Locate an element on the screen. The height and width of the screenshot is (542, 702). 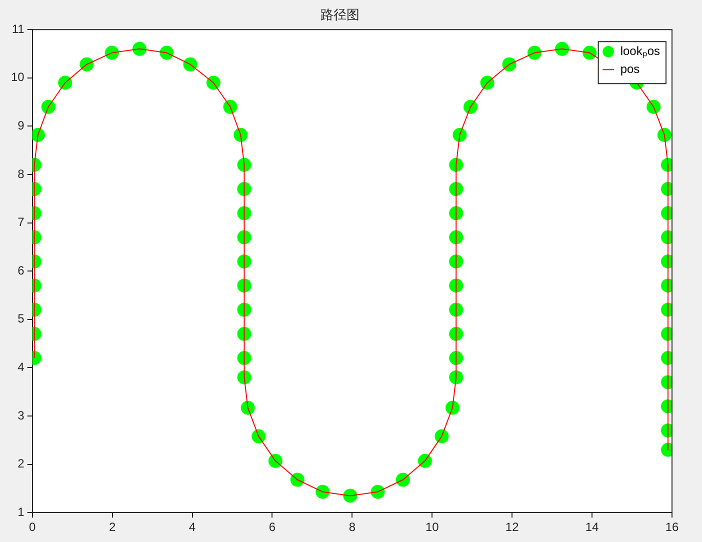
chart-title: 路径图 is located at coordinates (340, 16).